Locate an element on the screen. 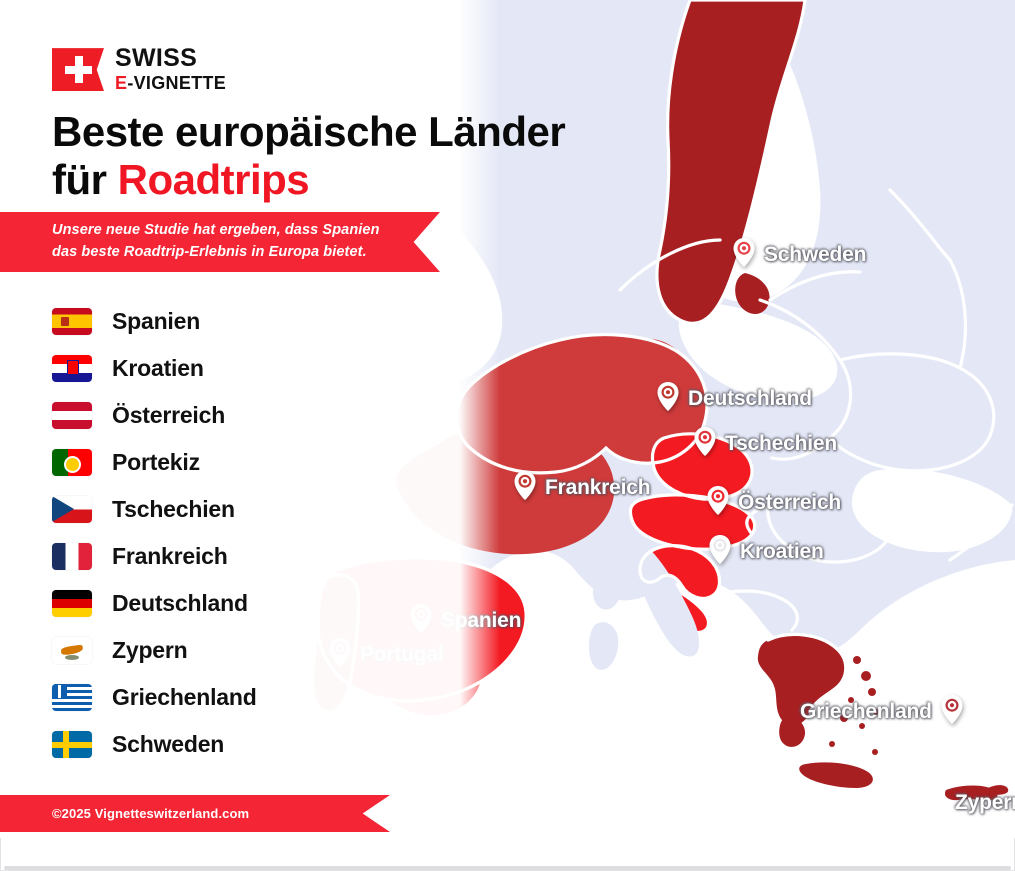 This screenshot has height=871, width=1015. brand-name-evignette: E-VIGNETTE is located at coordinates (171, 83).